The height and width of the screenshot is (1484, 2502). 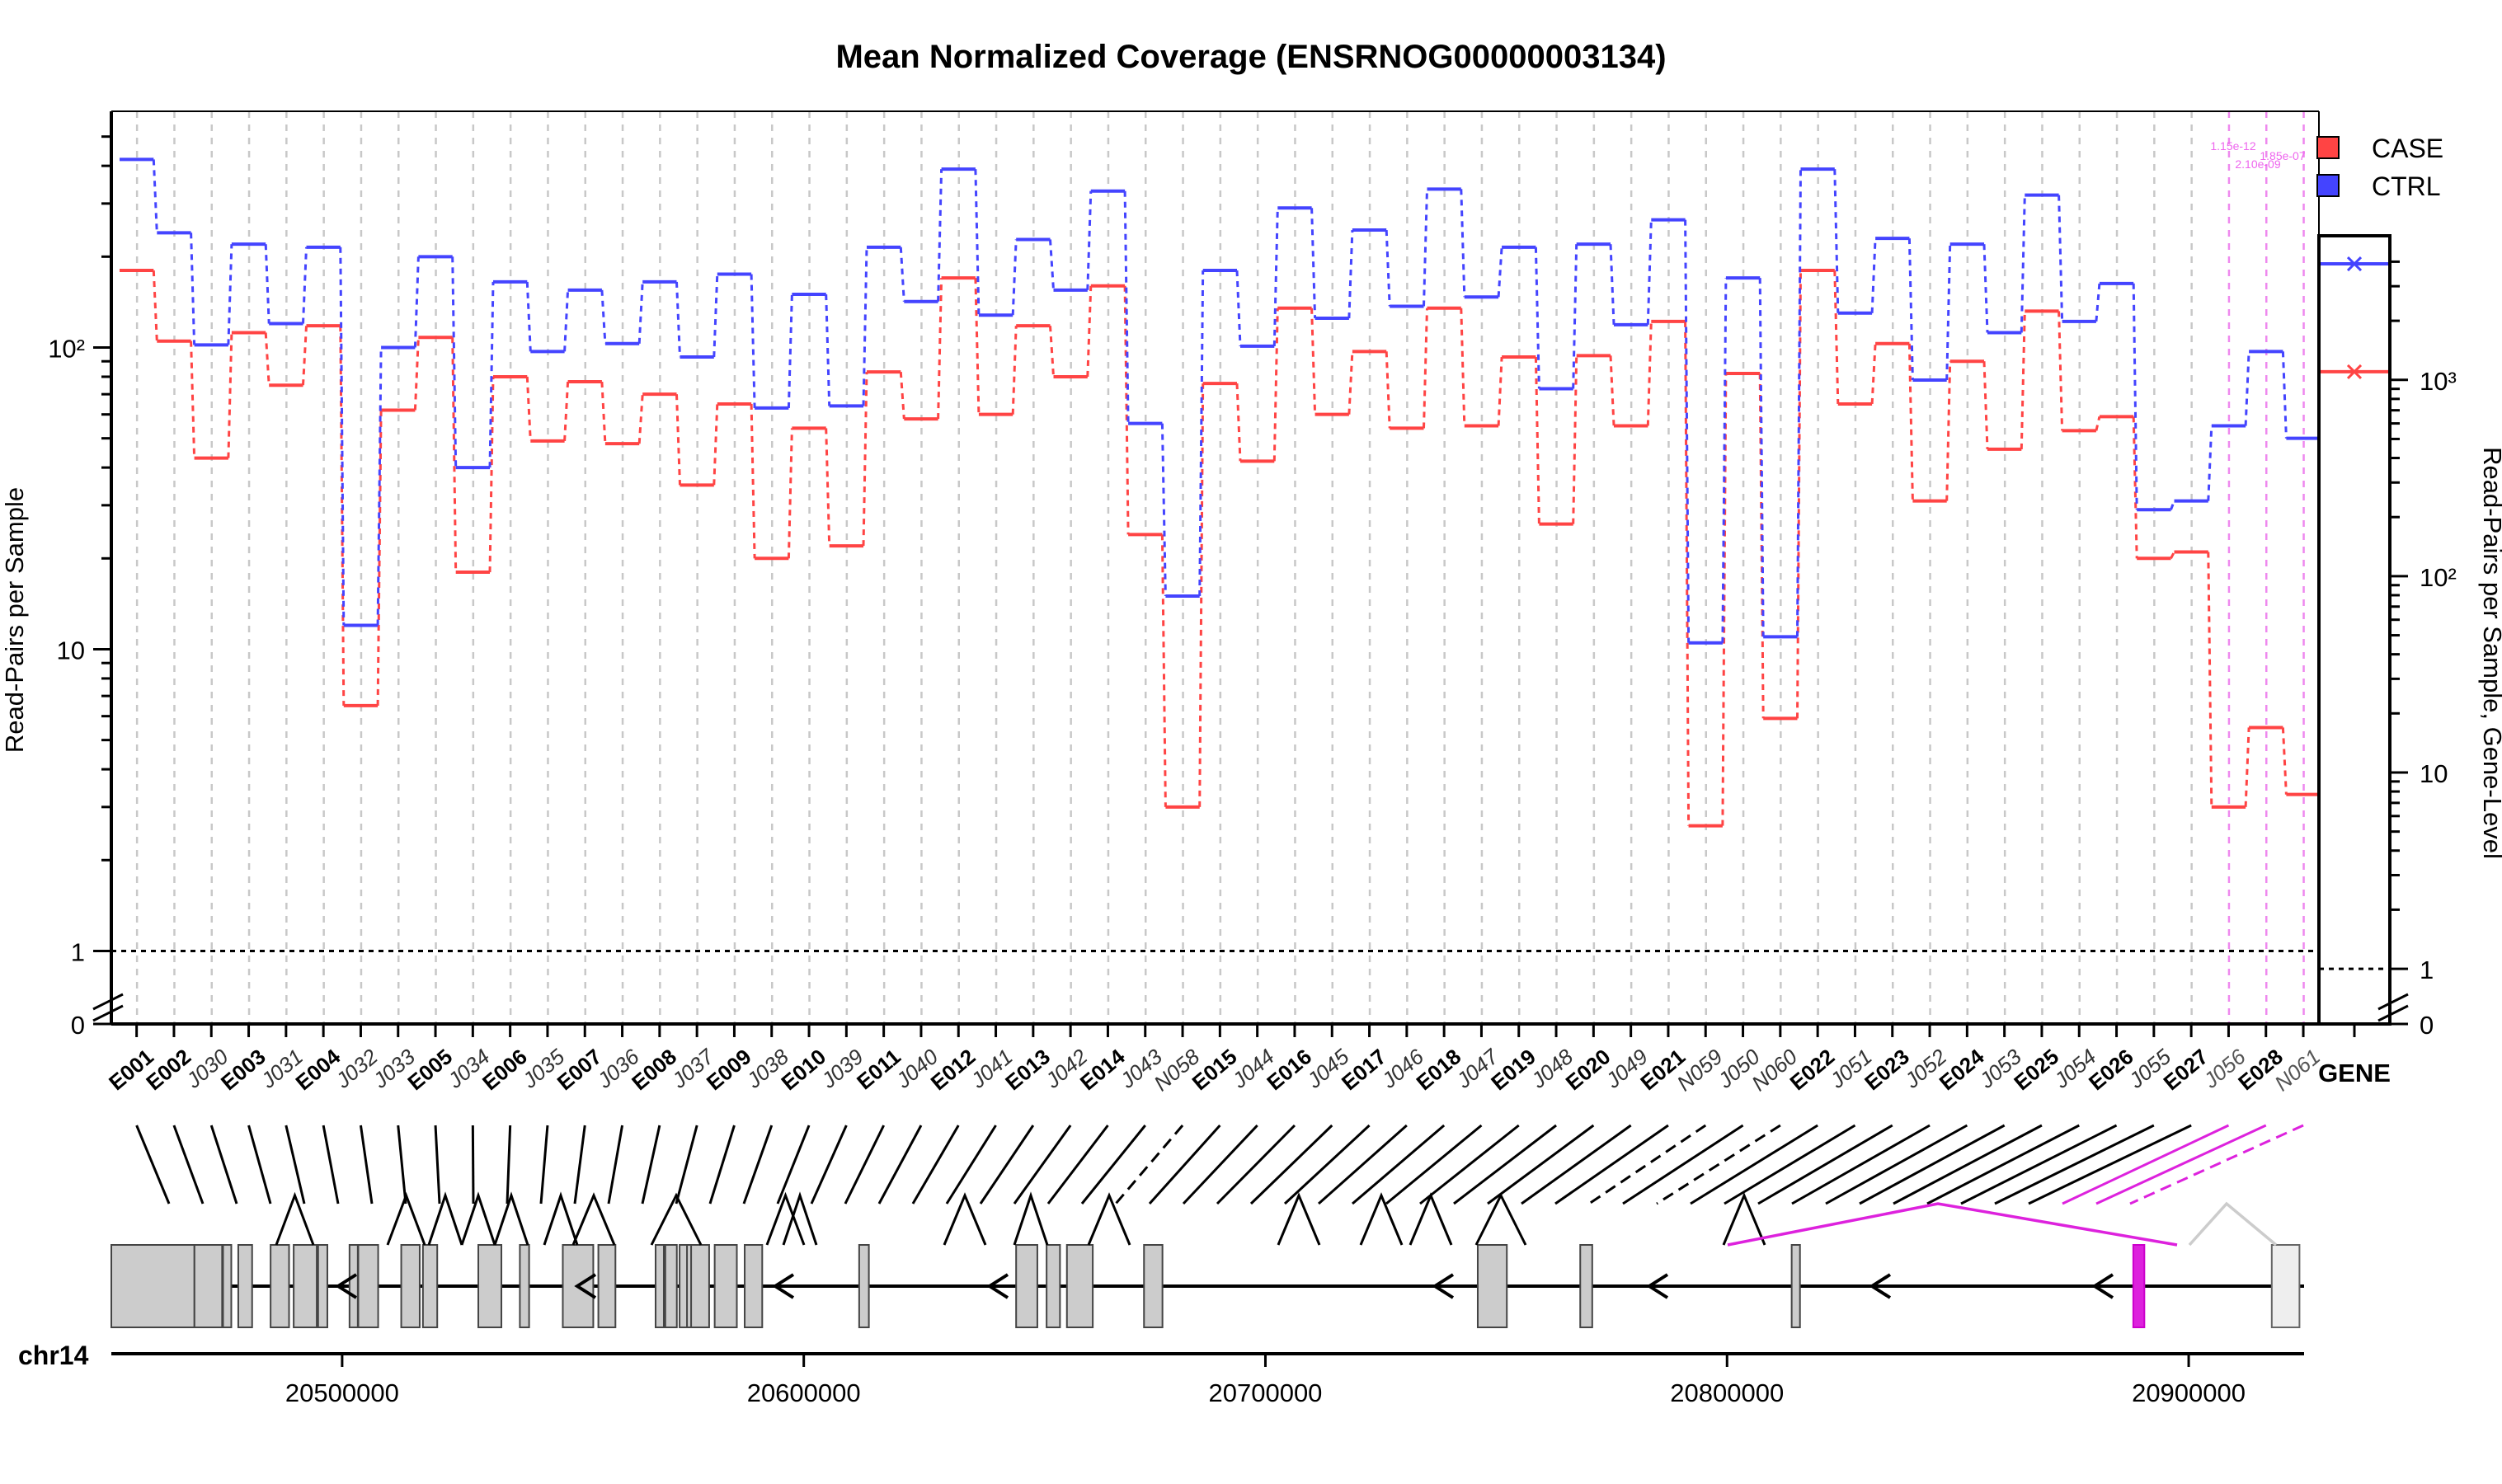 I want to click on connector-j049, so click(x=1576, y=1164).